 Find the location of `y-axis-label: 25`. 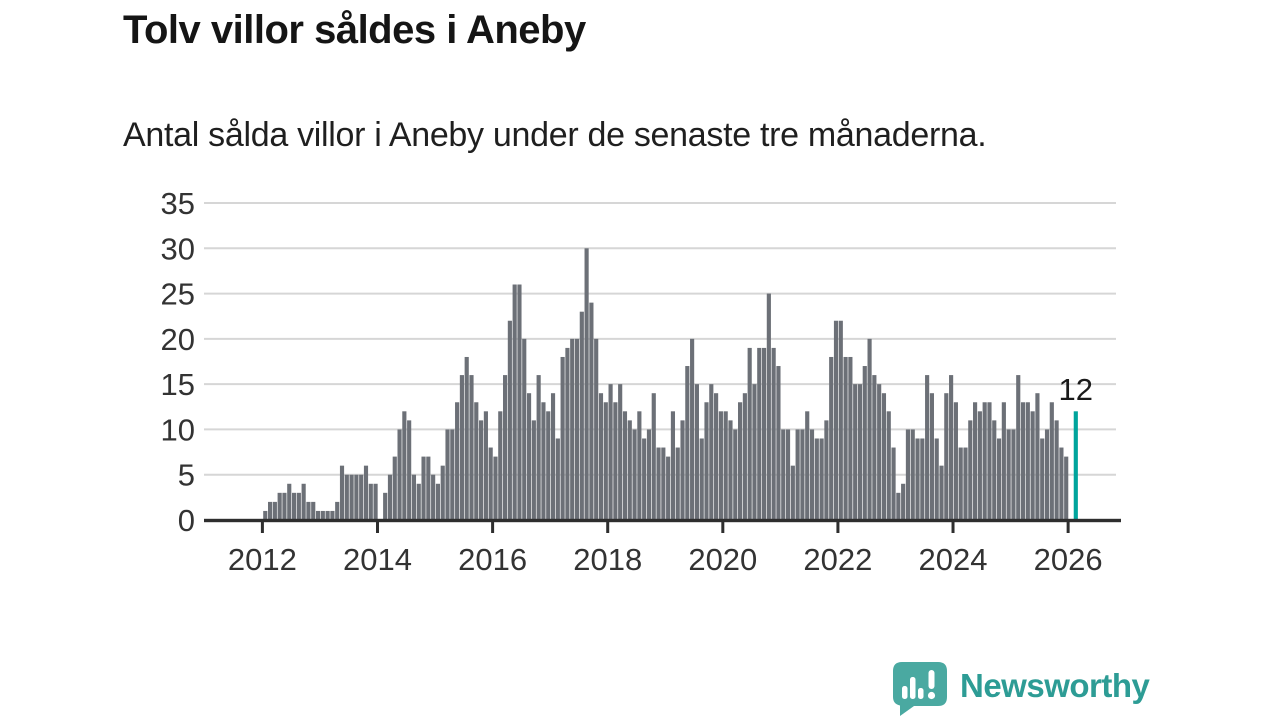

y-axis-label: 25 is located at coordinates (178, 294).